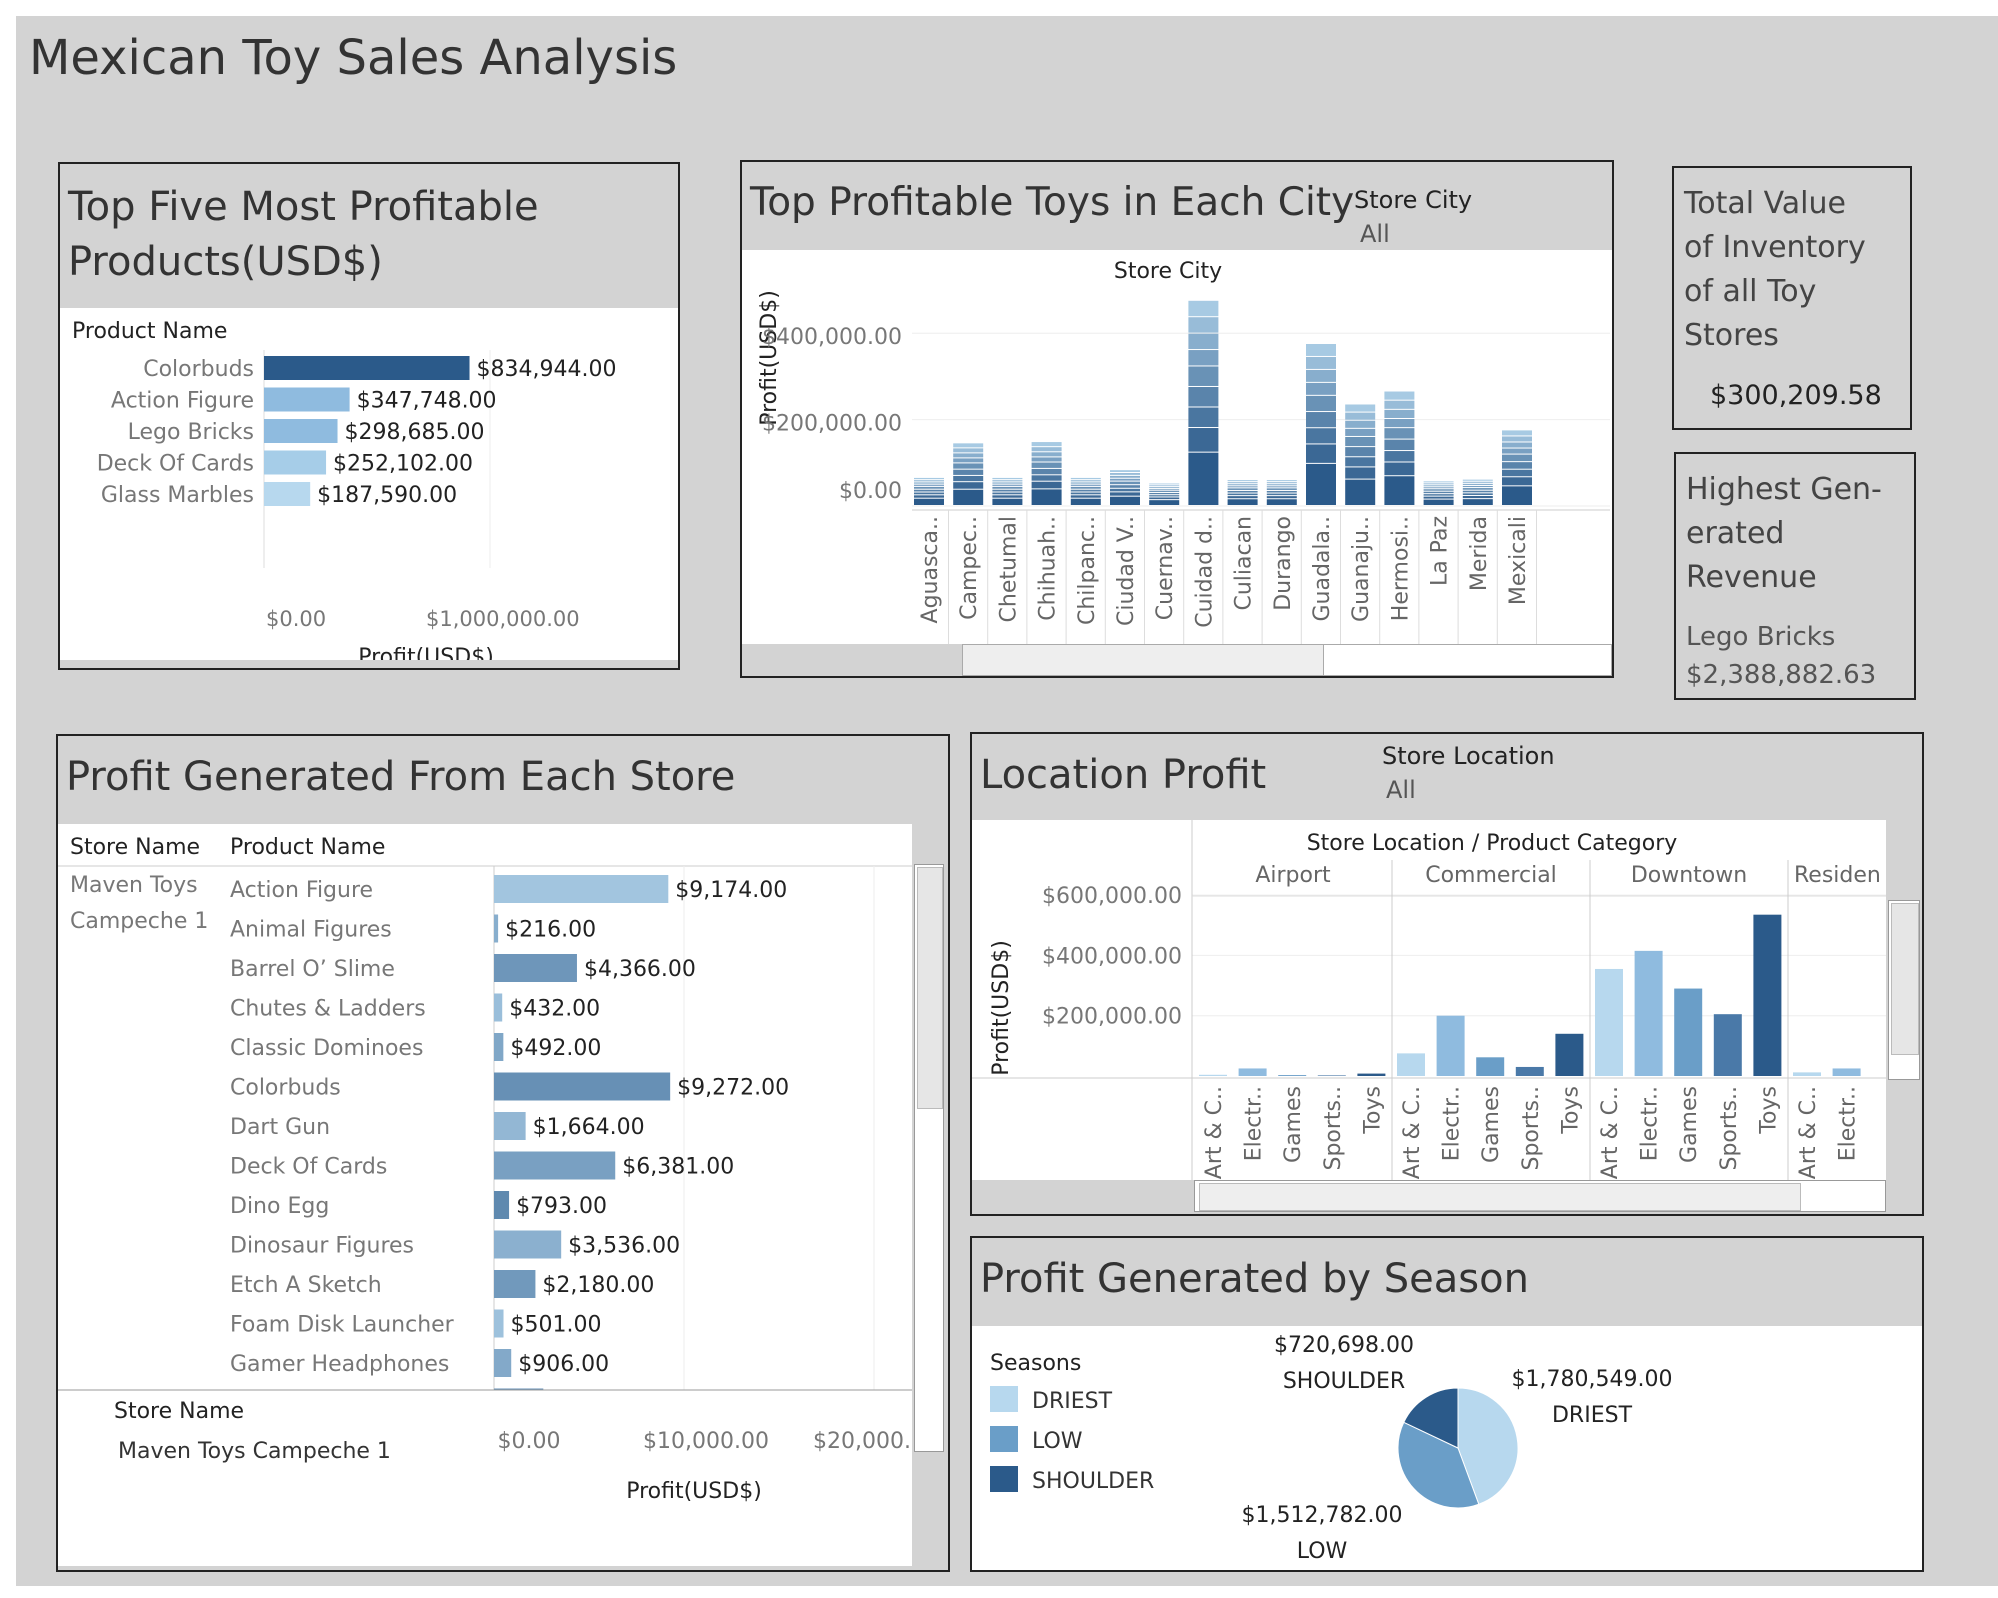 Image resolution: width=1998 pixels, height=1598 pixels. I want to click on store-value-label: $4,366.00, so click(640, 969).